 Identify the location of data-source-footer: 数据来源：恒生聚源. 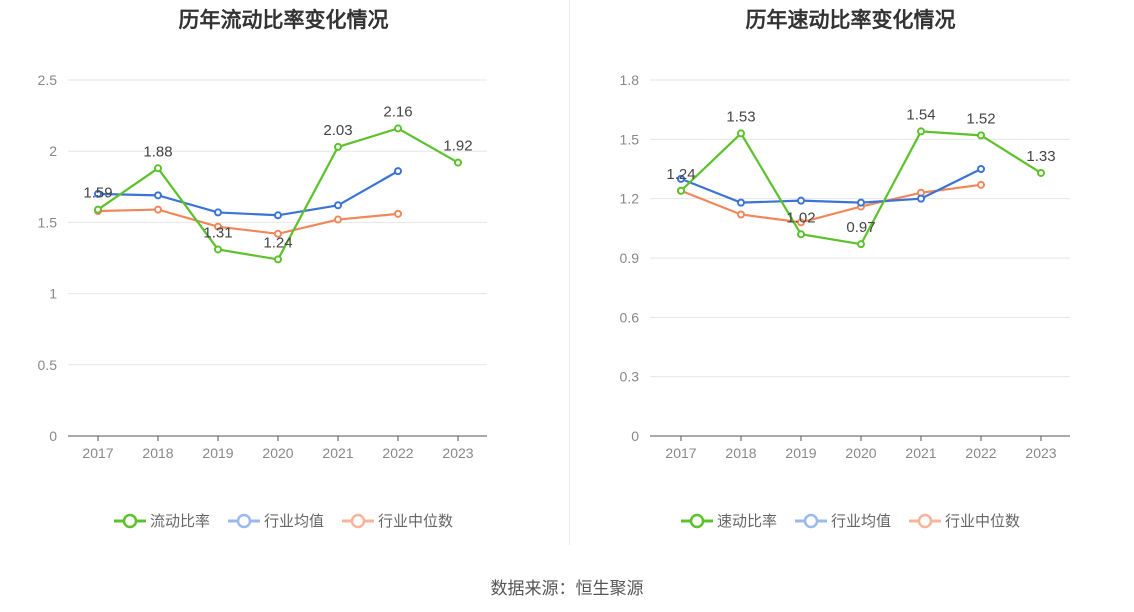
(567, 588).